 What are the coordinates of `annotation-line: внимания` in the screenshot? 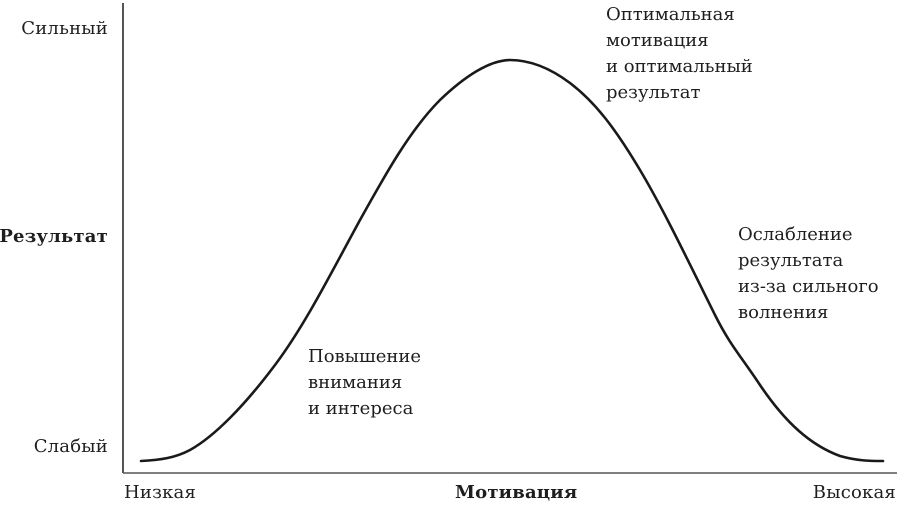 It's located at (355, 382).